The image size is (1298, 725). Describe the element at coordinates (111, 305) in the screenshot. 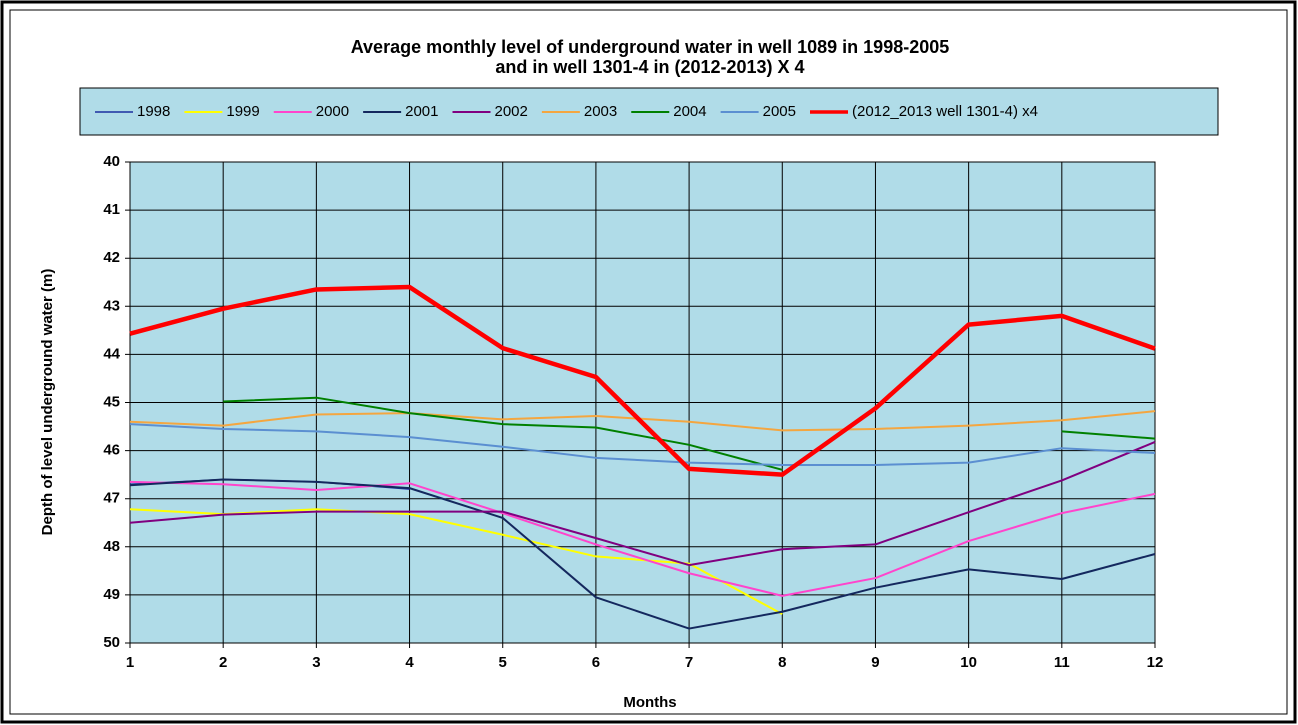

I see `y-tick-label: 43` at that location.